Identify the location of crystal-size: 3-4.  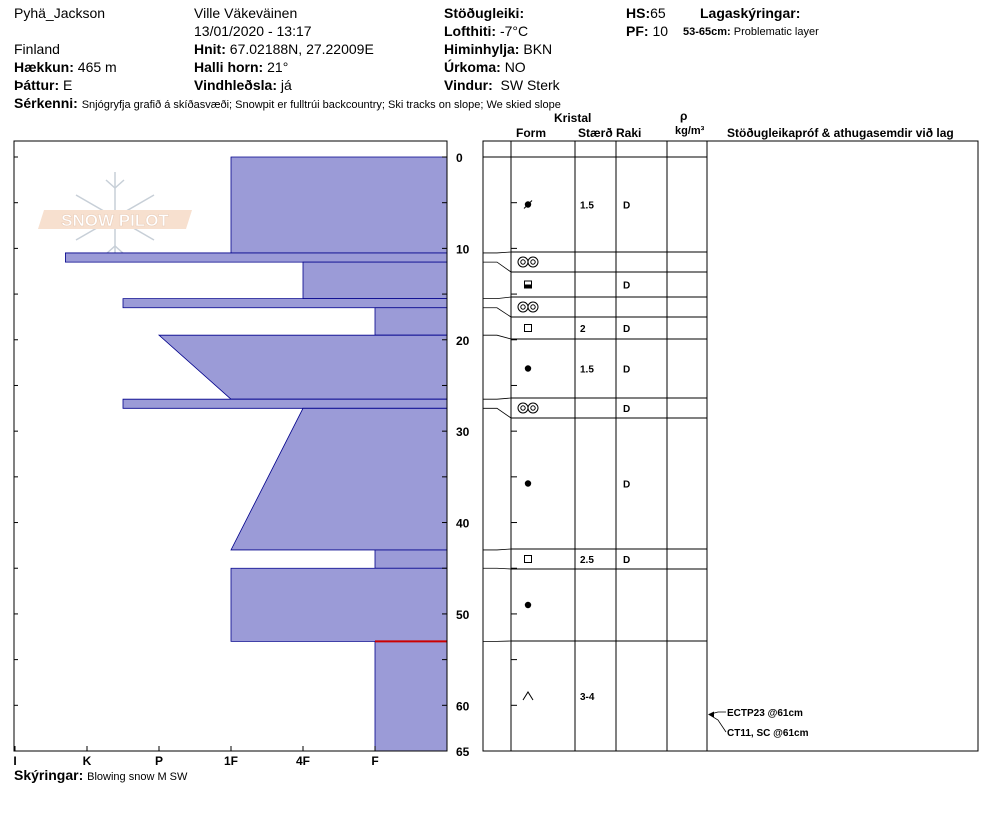
(587, 697).